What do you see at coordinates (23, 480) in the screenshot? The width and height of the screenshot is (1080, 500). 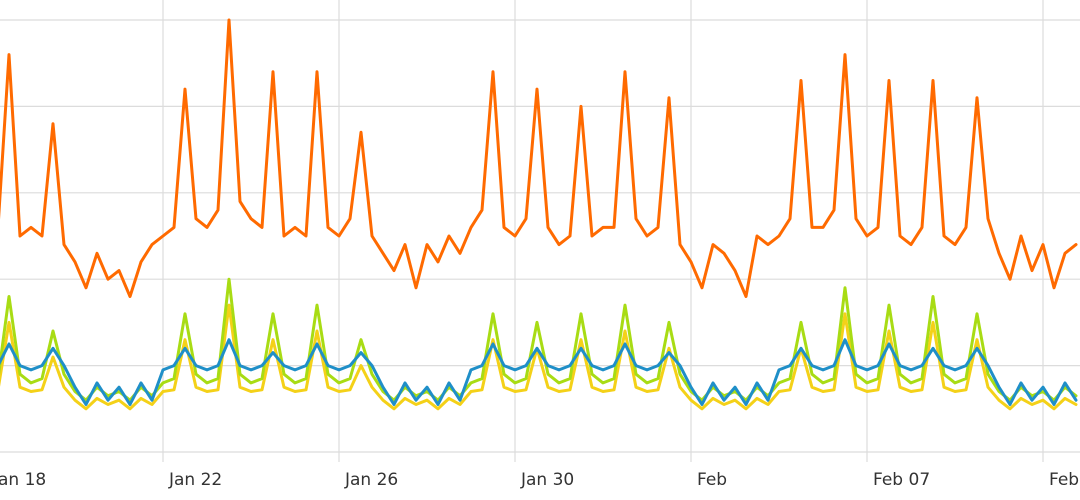 I see `x-tick-label: Jan 18` at bounding box center [23, 480].